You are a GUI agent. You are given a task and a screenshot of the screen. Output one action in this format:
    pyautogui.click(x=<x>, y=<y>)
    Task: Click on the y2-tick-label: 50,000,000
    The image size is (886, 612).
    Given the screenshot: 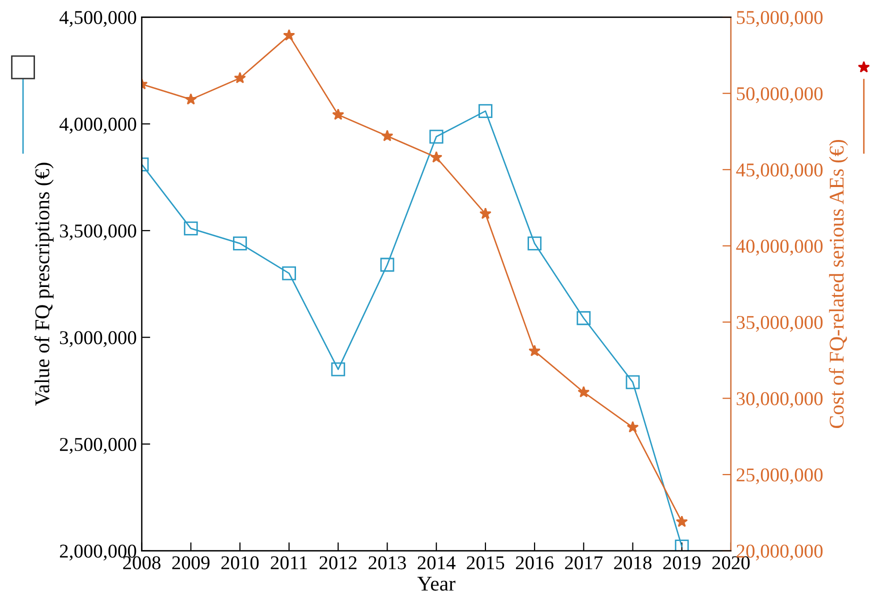 What is the action you would take?
    pyautogui.click(x=779, y=95)
    